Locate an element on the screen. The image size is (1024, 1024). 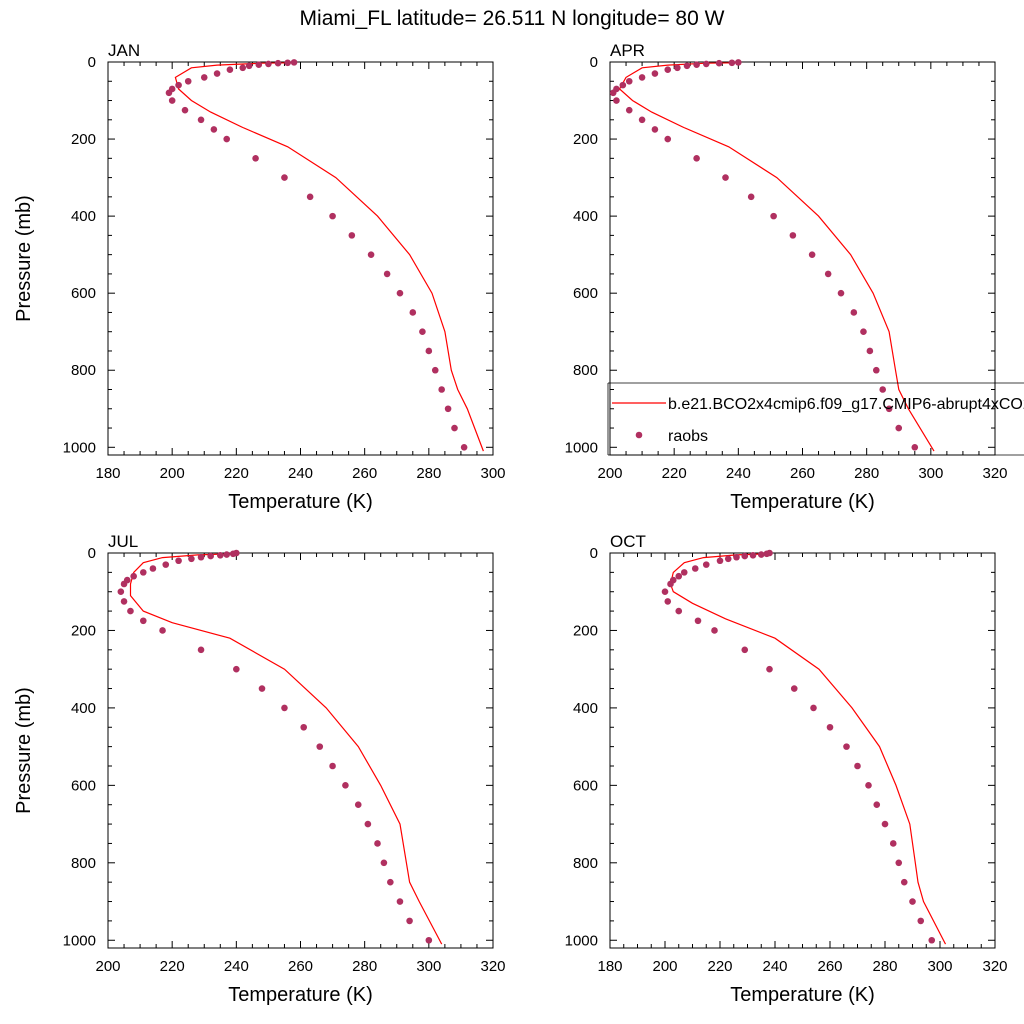
panel-label: JUL is located at coordinates (123, 541).